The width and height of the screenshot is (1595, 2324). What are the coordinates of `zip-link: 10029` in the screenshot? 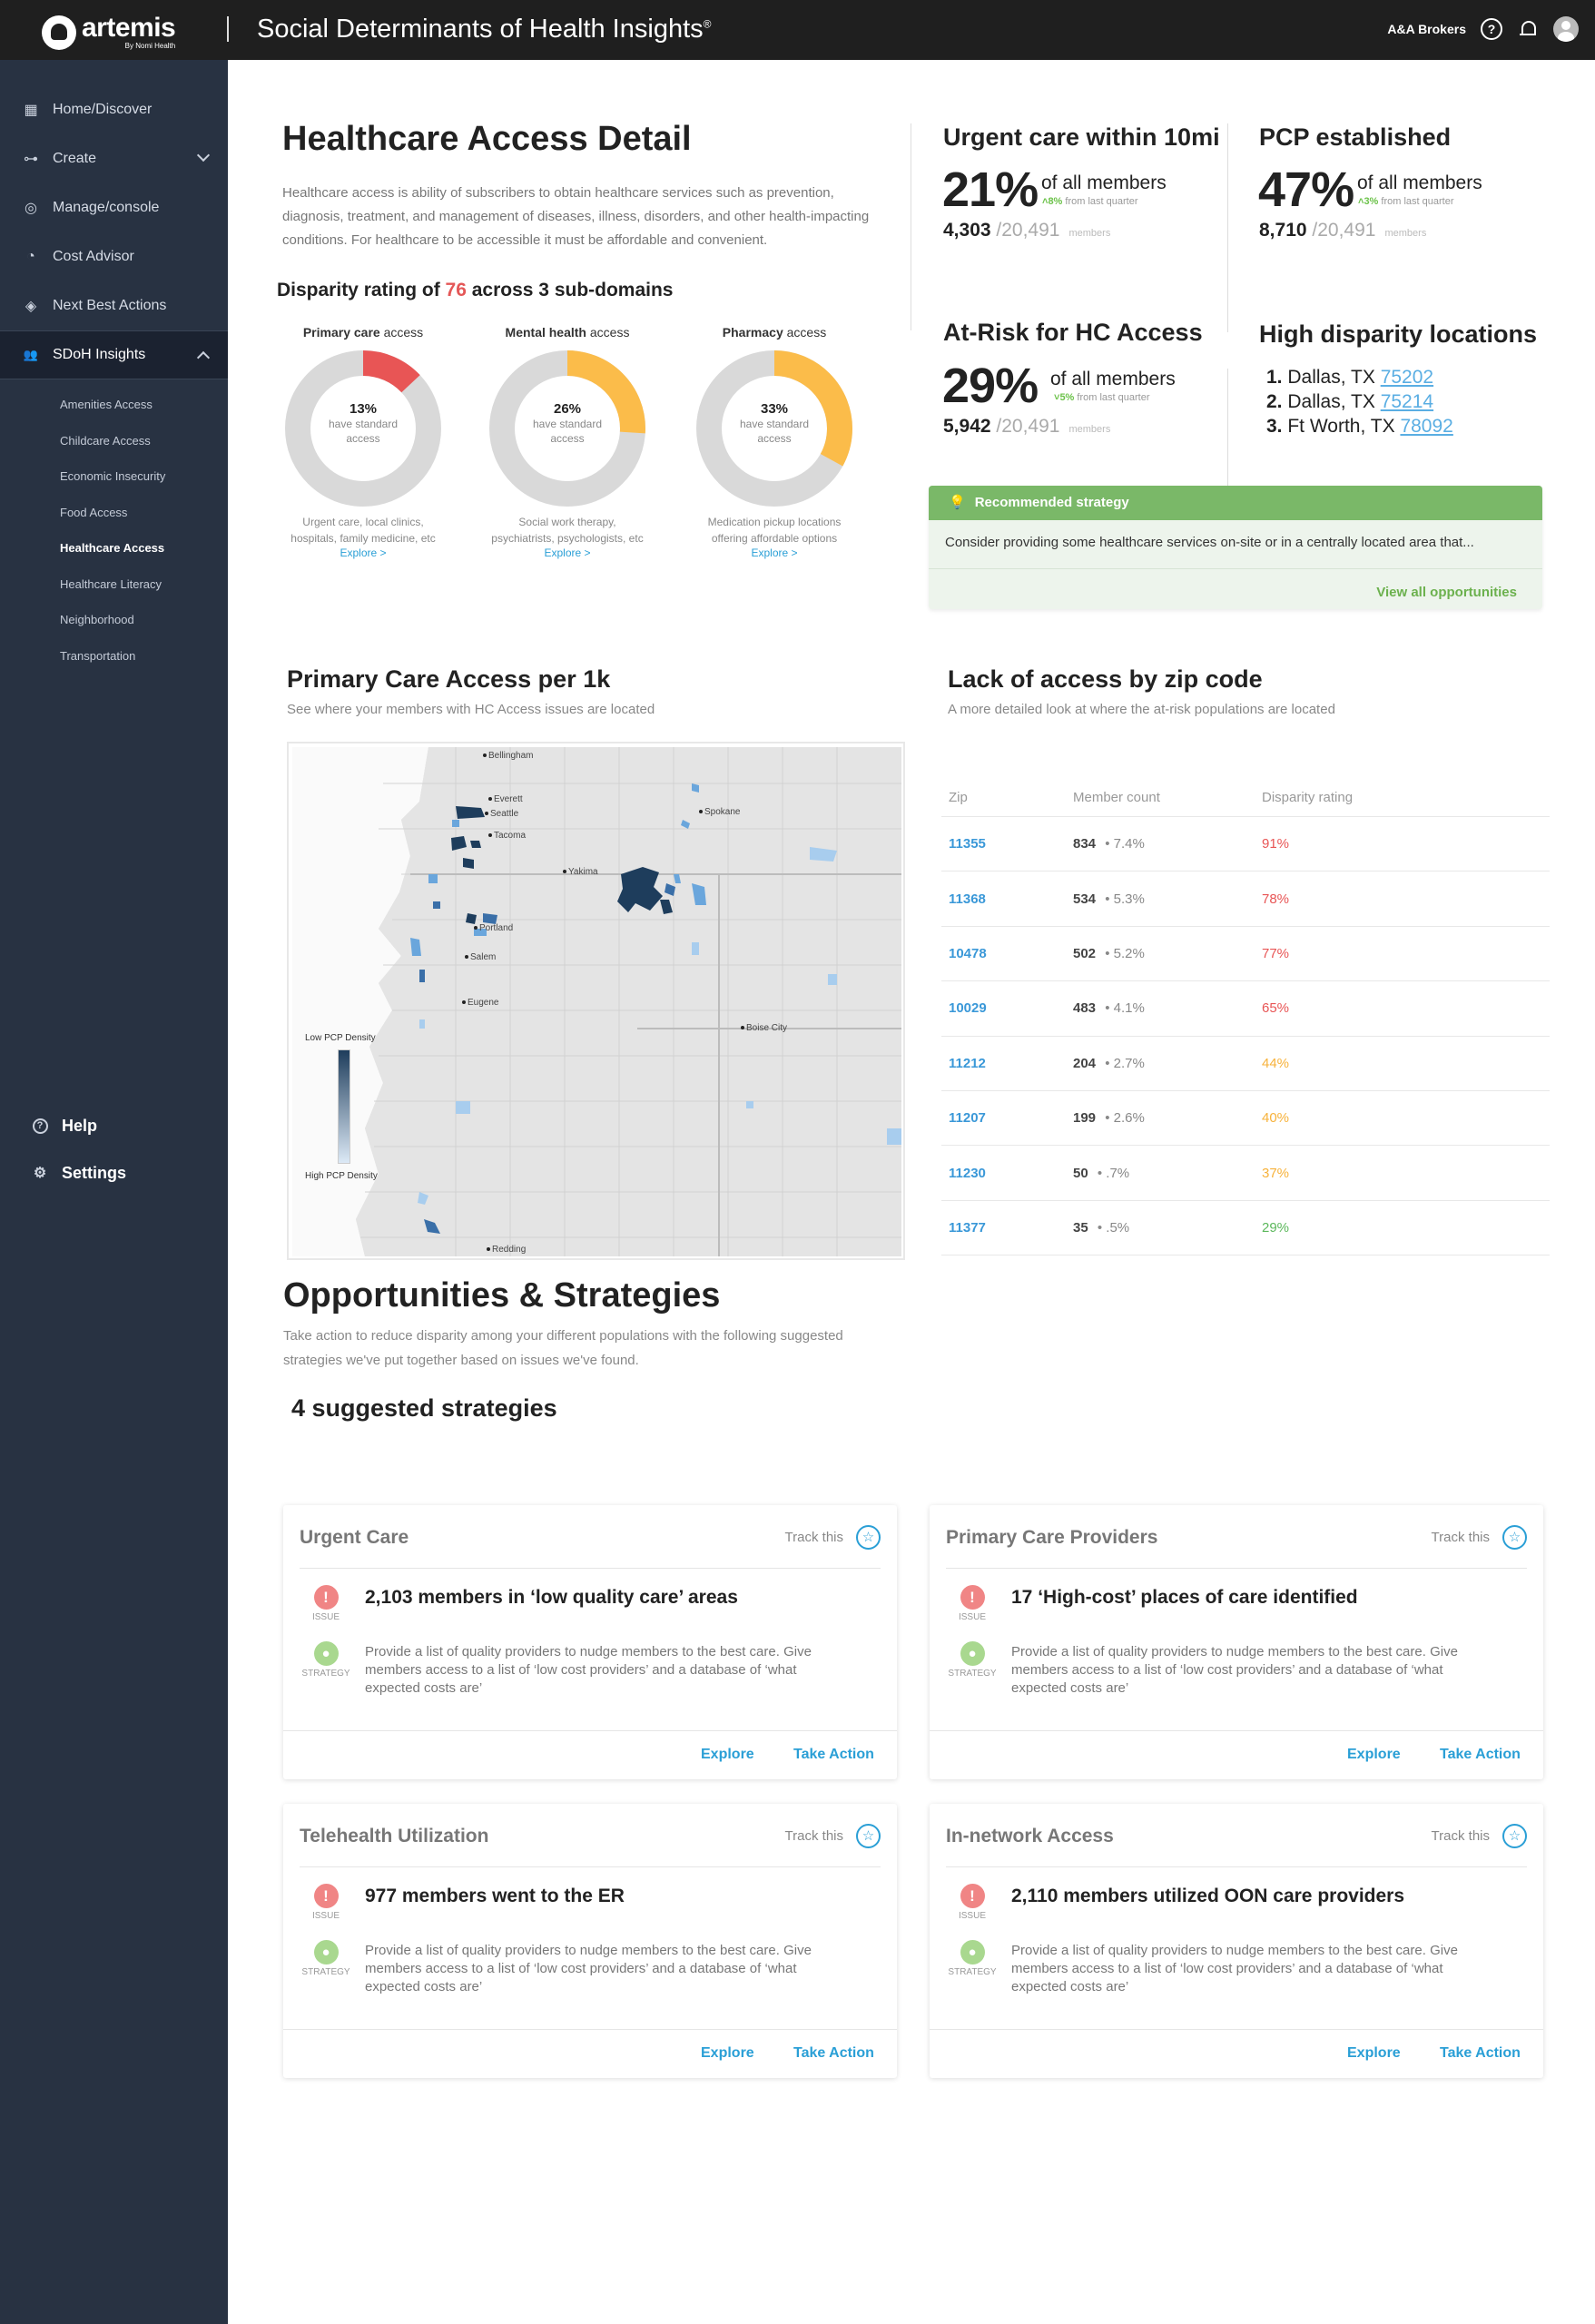 It's located at (968, 1008).